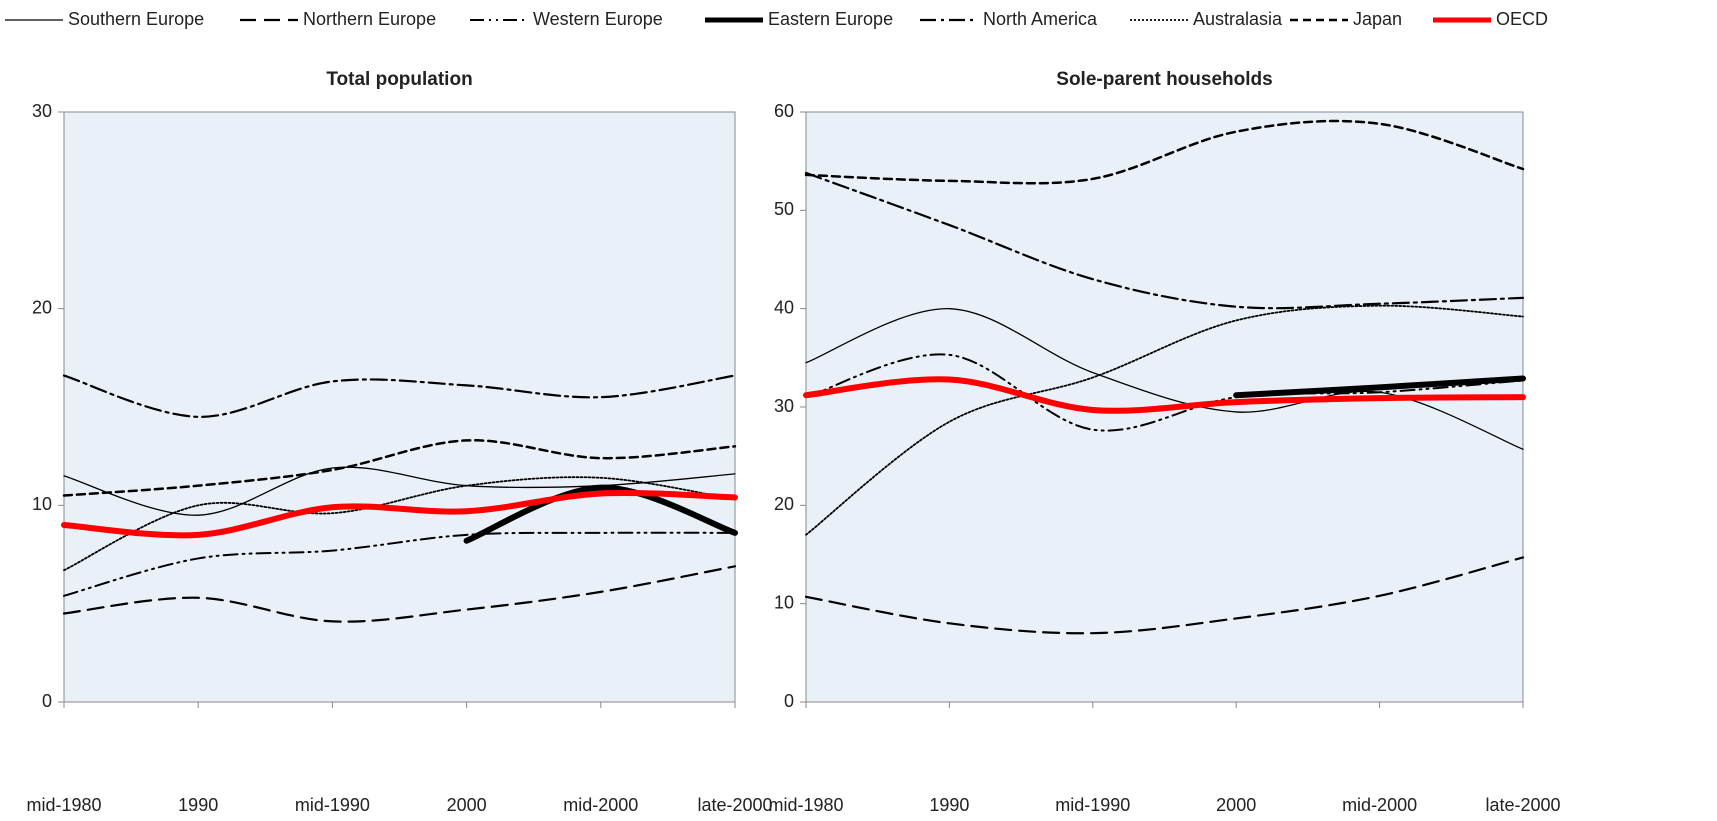  I want to click on legend-label: Japan, so click(1377, 19).